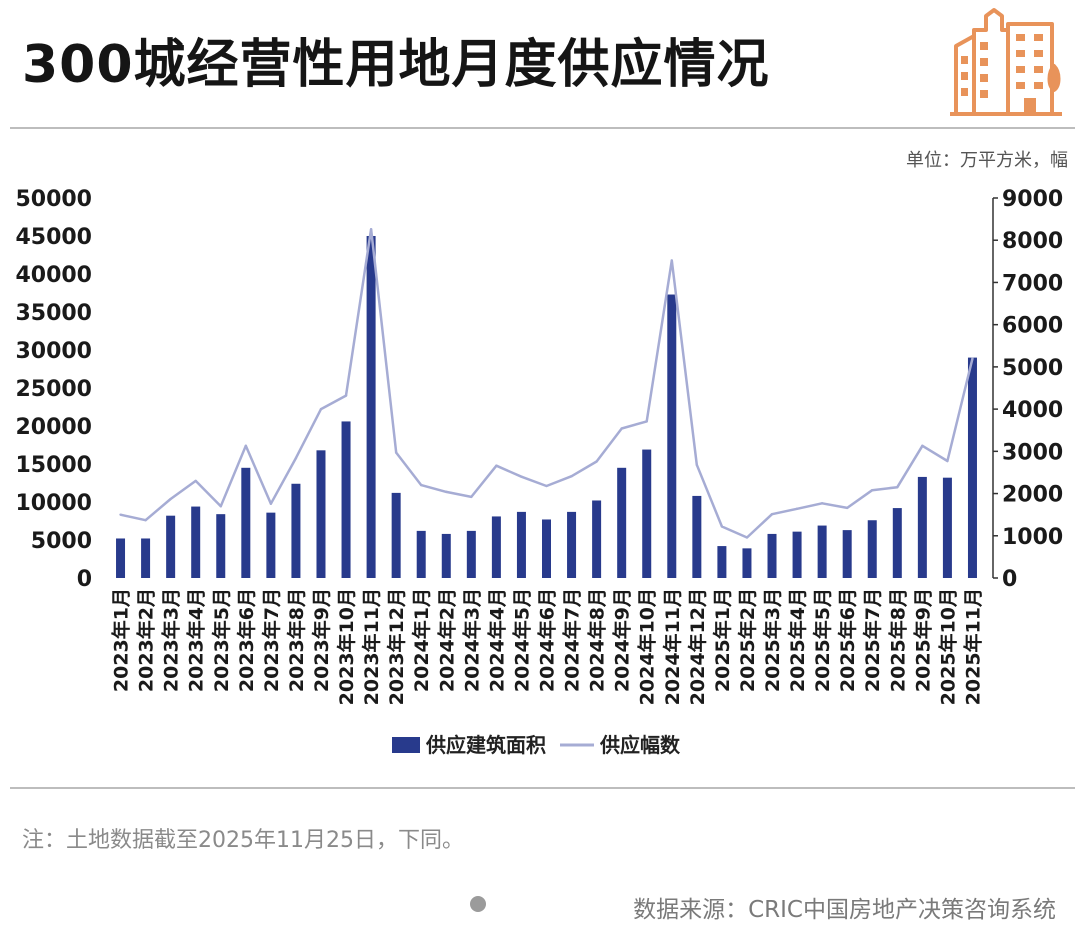 This screenshot has height=949, width=1080. What do you see at coordinates (53, 313) in the screenshot?
I see `left-tick-label: 35000` at bounding box center [53, 313].